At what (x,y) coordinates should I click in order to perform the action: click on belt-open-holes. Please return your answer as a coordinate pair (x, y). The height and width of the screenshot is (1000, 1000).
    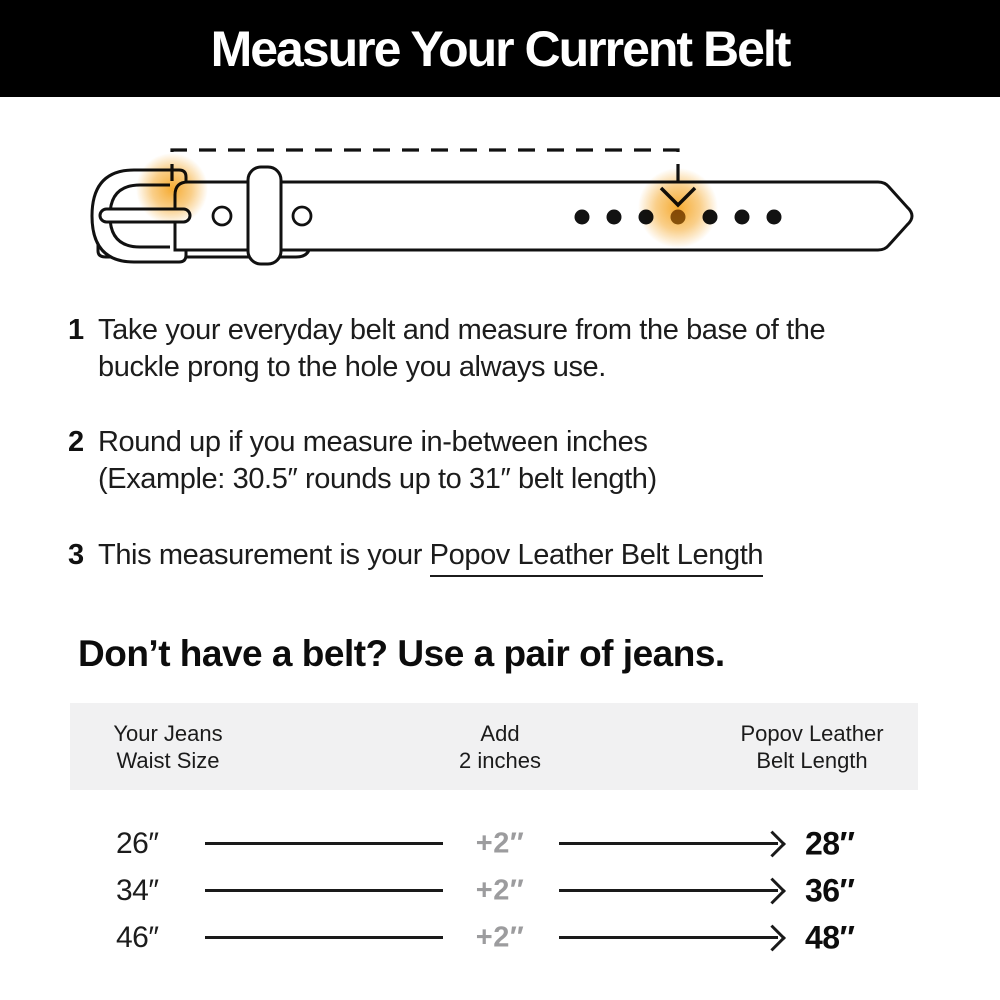
    Looking at the image, I should click on (262, 216).